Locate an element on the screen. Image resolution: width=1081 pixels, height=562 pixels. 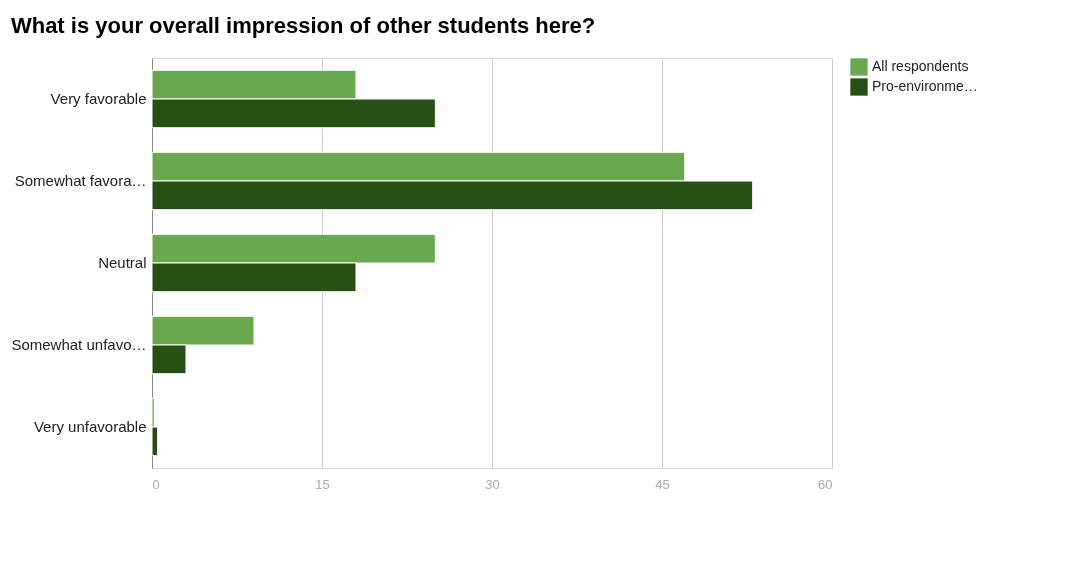
x-tick-label: 15 is located at coordinates (322, 484).